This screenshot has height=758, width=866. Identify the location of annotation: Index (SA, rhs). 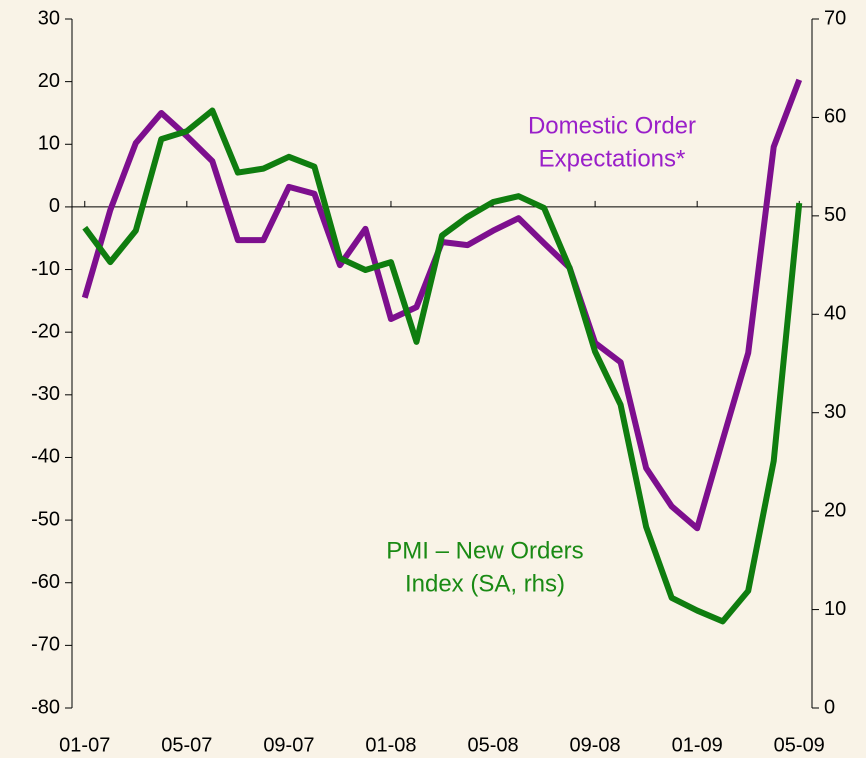
(485, 583).